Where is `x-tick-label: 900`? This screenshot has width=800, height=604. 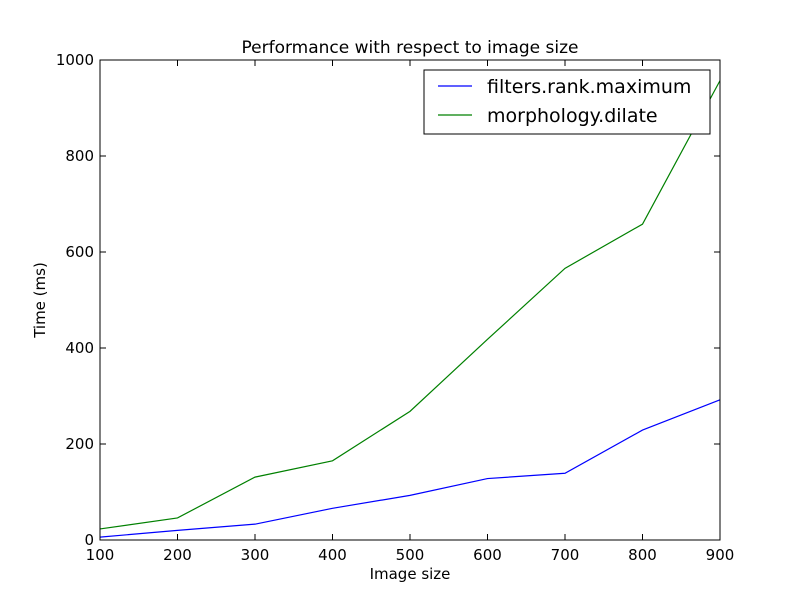
x-tick-label: 900 is located at coordinates (720, 555).